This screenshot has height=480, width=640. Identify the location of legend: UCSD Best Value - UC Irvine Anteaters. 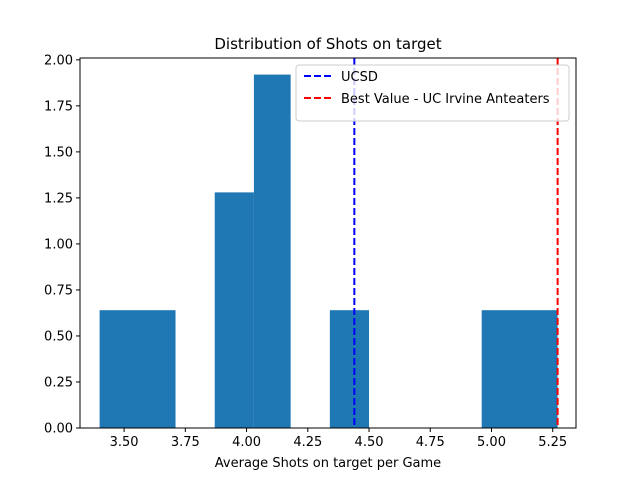
(432, 93).